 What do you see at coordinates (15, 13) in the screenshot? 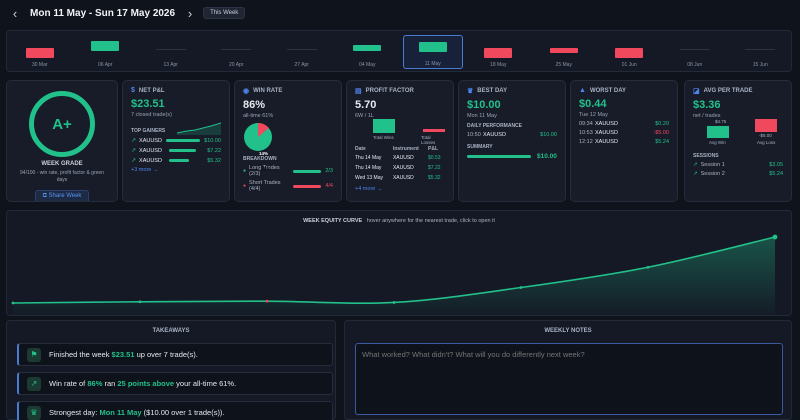
I see `prev-week-button: ‹` at bounding box center [15, 13].